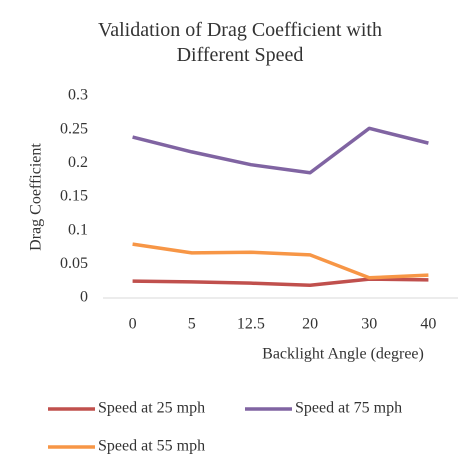  What do you see at coordinates (251, 324) in the screenshot?
I see `x-tick-label: 12.5` at bounding box center [251, 324].